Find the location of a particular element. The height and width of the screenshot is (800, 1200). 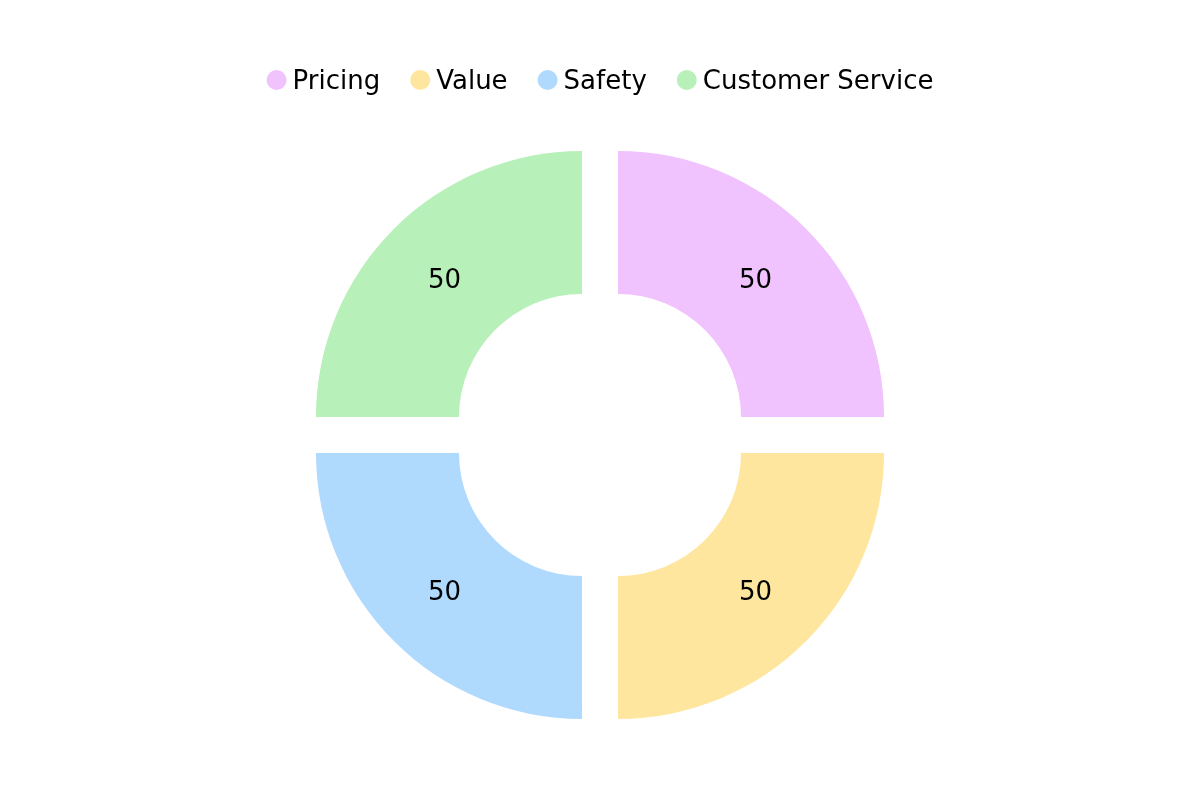

legend-label: Customer Service is located at coordinates (818, 80).